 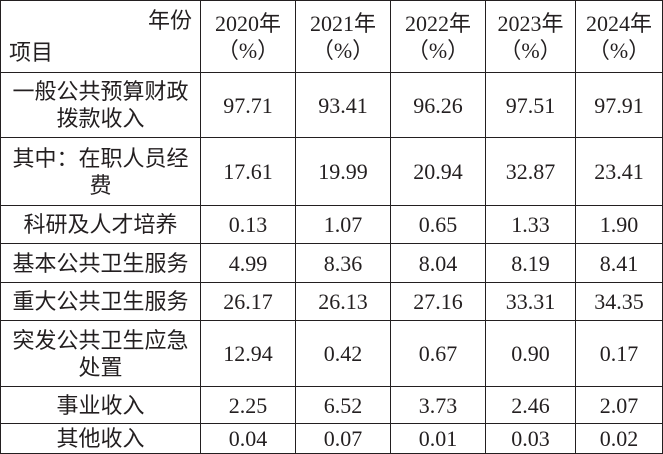 What do you see at coordinates (438, 224) in the screenshot?
I see `cell-value: 0.65` at bounding box center [438, 224].